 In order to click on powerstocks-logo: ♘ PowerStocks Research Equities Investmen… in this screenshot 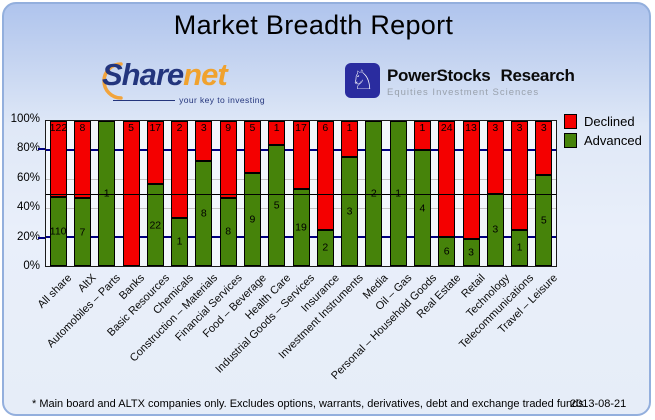, I will do `click(460, 80)`.